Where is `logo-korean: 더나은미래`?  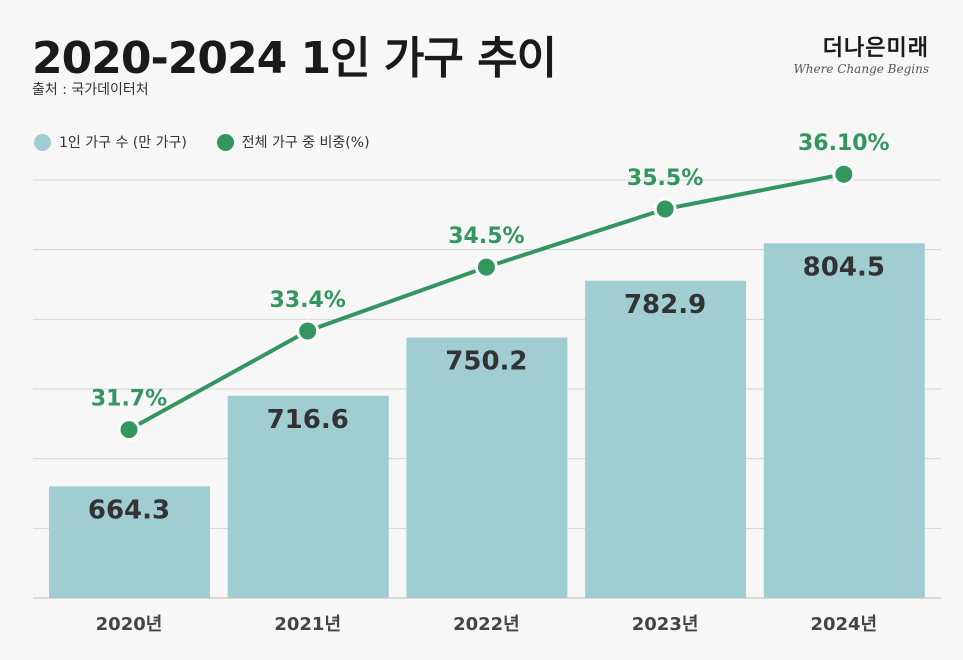
logo-korean: 더나은미래 is located at coordinates (875, 48).